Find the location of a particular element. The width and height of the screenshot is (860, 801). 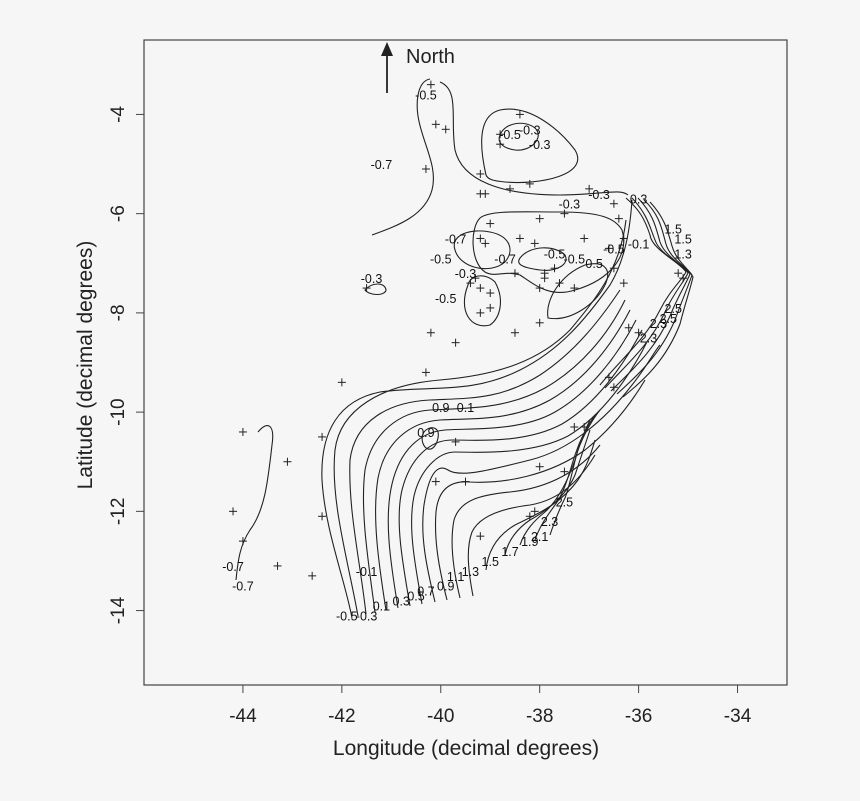

y-tick-label: -14 is located at coordinates (118, 610).